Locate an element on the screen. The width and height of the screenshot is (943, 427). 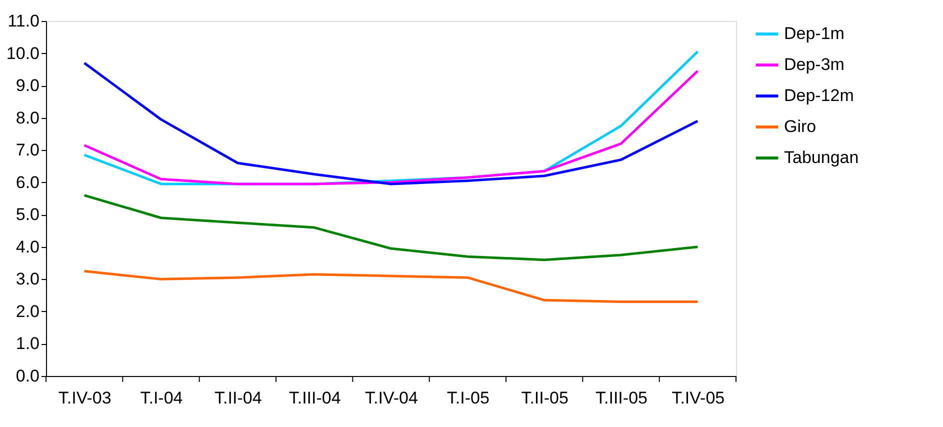
x-tick-label: T.IV-04 is located at coordinates (391, 398).